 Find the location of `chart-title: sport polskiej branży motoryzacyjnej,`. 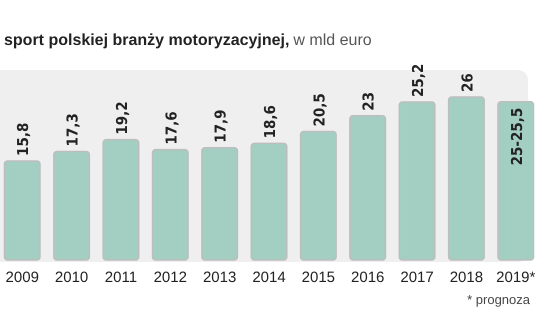

chart-title: sport polskiej branży motoryzacyjnej, is located at coordinates (147, 40).